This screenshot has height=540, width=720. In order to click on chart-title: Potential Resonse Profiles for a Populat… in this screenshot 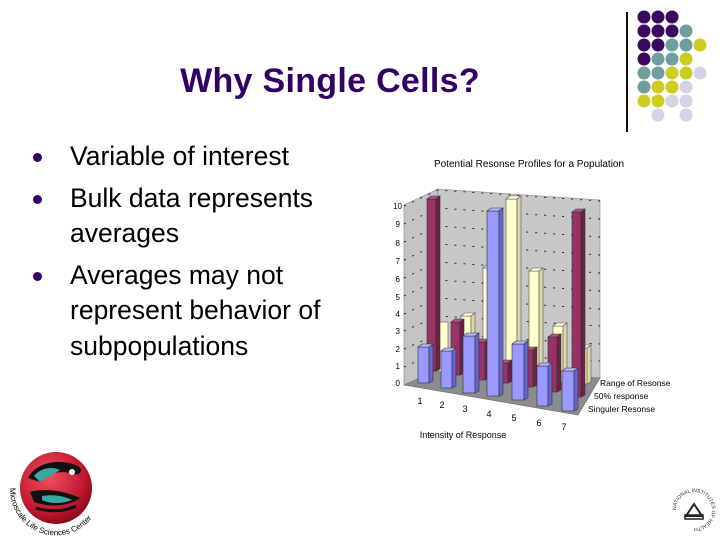, I will do `click(529, 164)`.